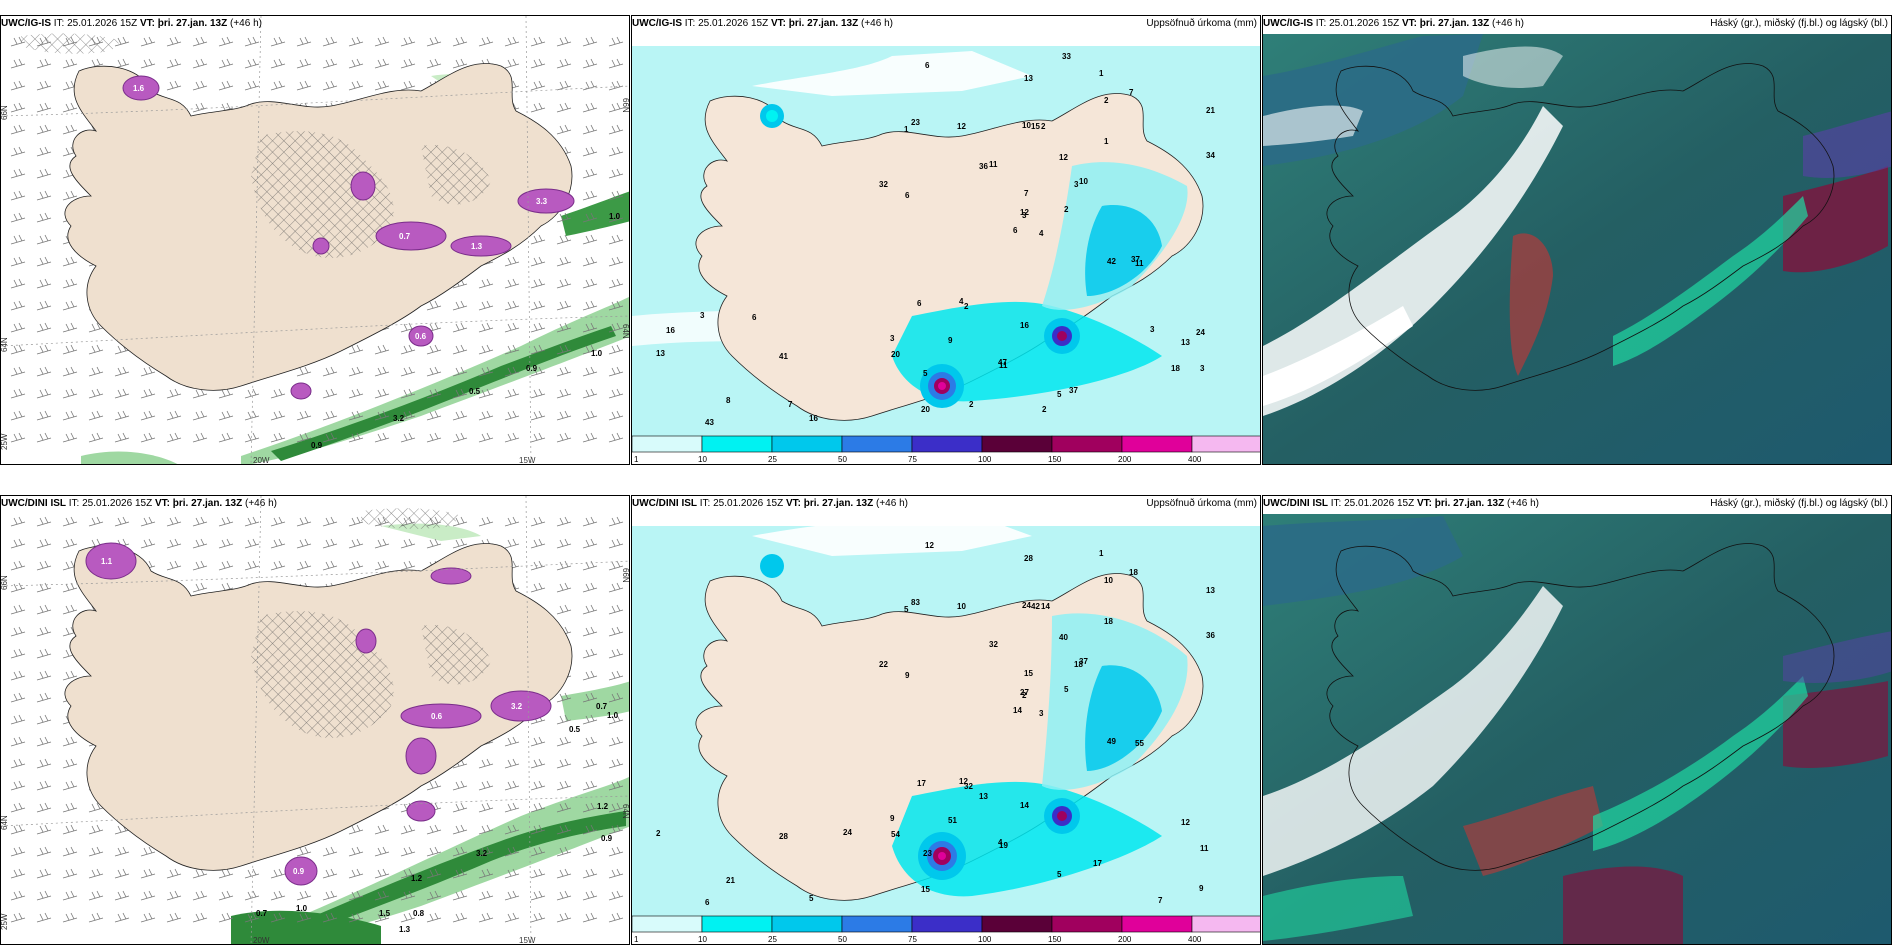 The image size is (1900, 950). Describe the element at coordinates (912, 939) in the screenshot. I see `colorbar-tick: 75` at that location.